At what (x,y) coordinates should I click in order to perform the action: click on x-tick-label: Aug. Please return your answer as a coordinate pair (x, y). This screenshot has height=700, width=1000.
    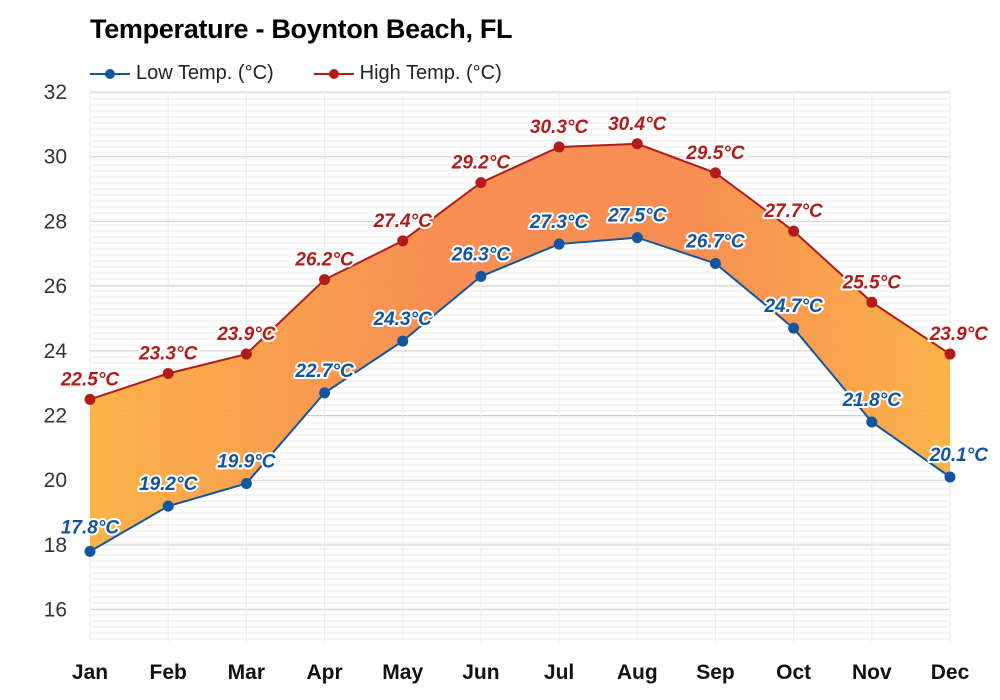
    Looking at the image, I should click on (637, 672).